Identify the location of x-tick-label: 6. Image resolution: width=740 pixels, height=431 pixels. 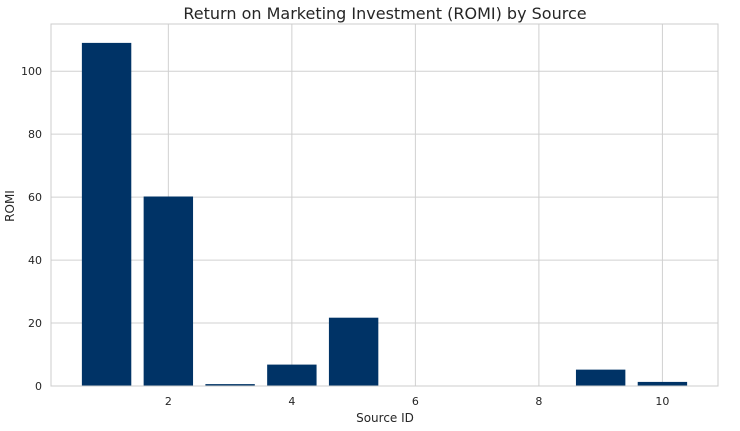
(415, 401).